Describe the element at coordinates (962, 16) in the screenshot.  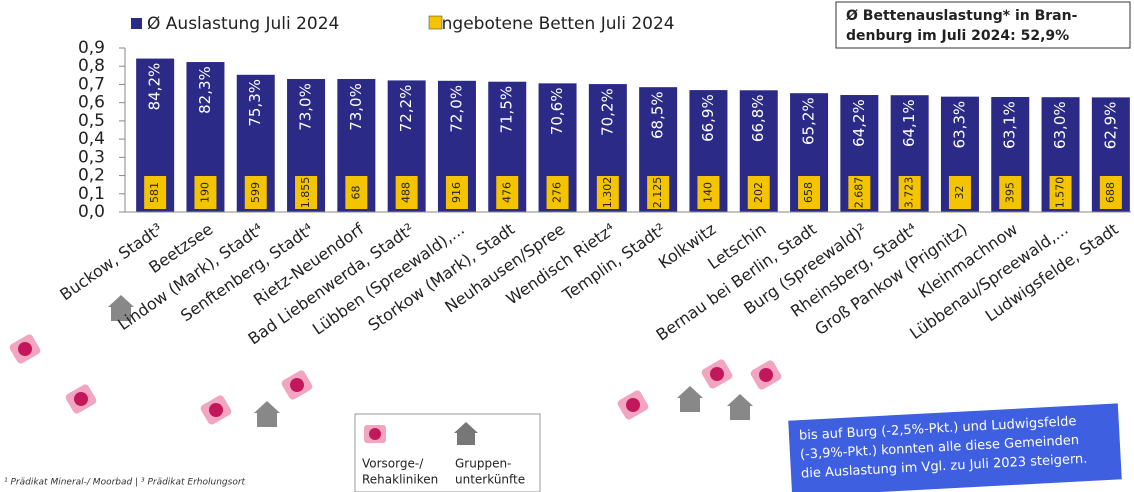
I see `annotation: Ø Bettenauslastung* in Bran-` at that location.